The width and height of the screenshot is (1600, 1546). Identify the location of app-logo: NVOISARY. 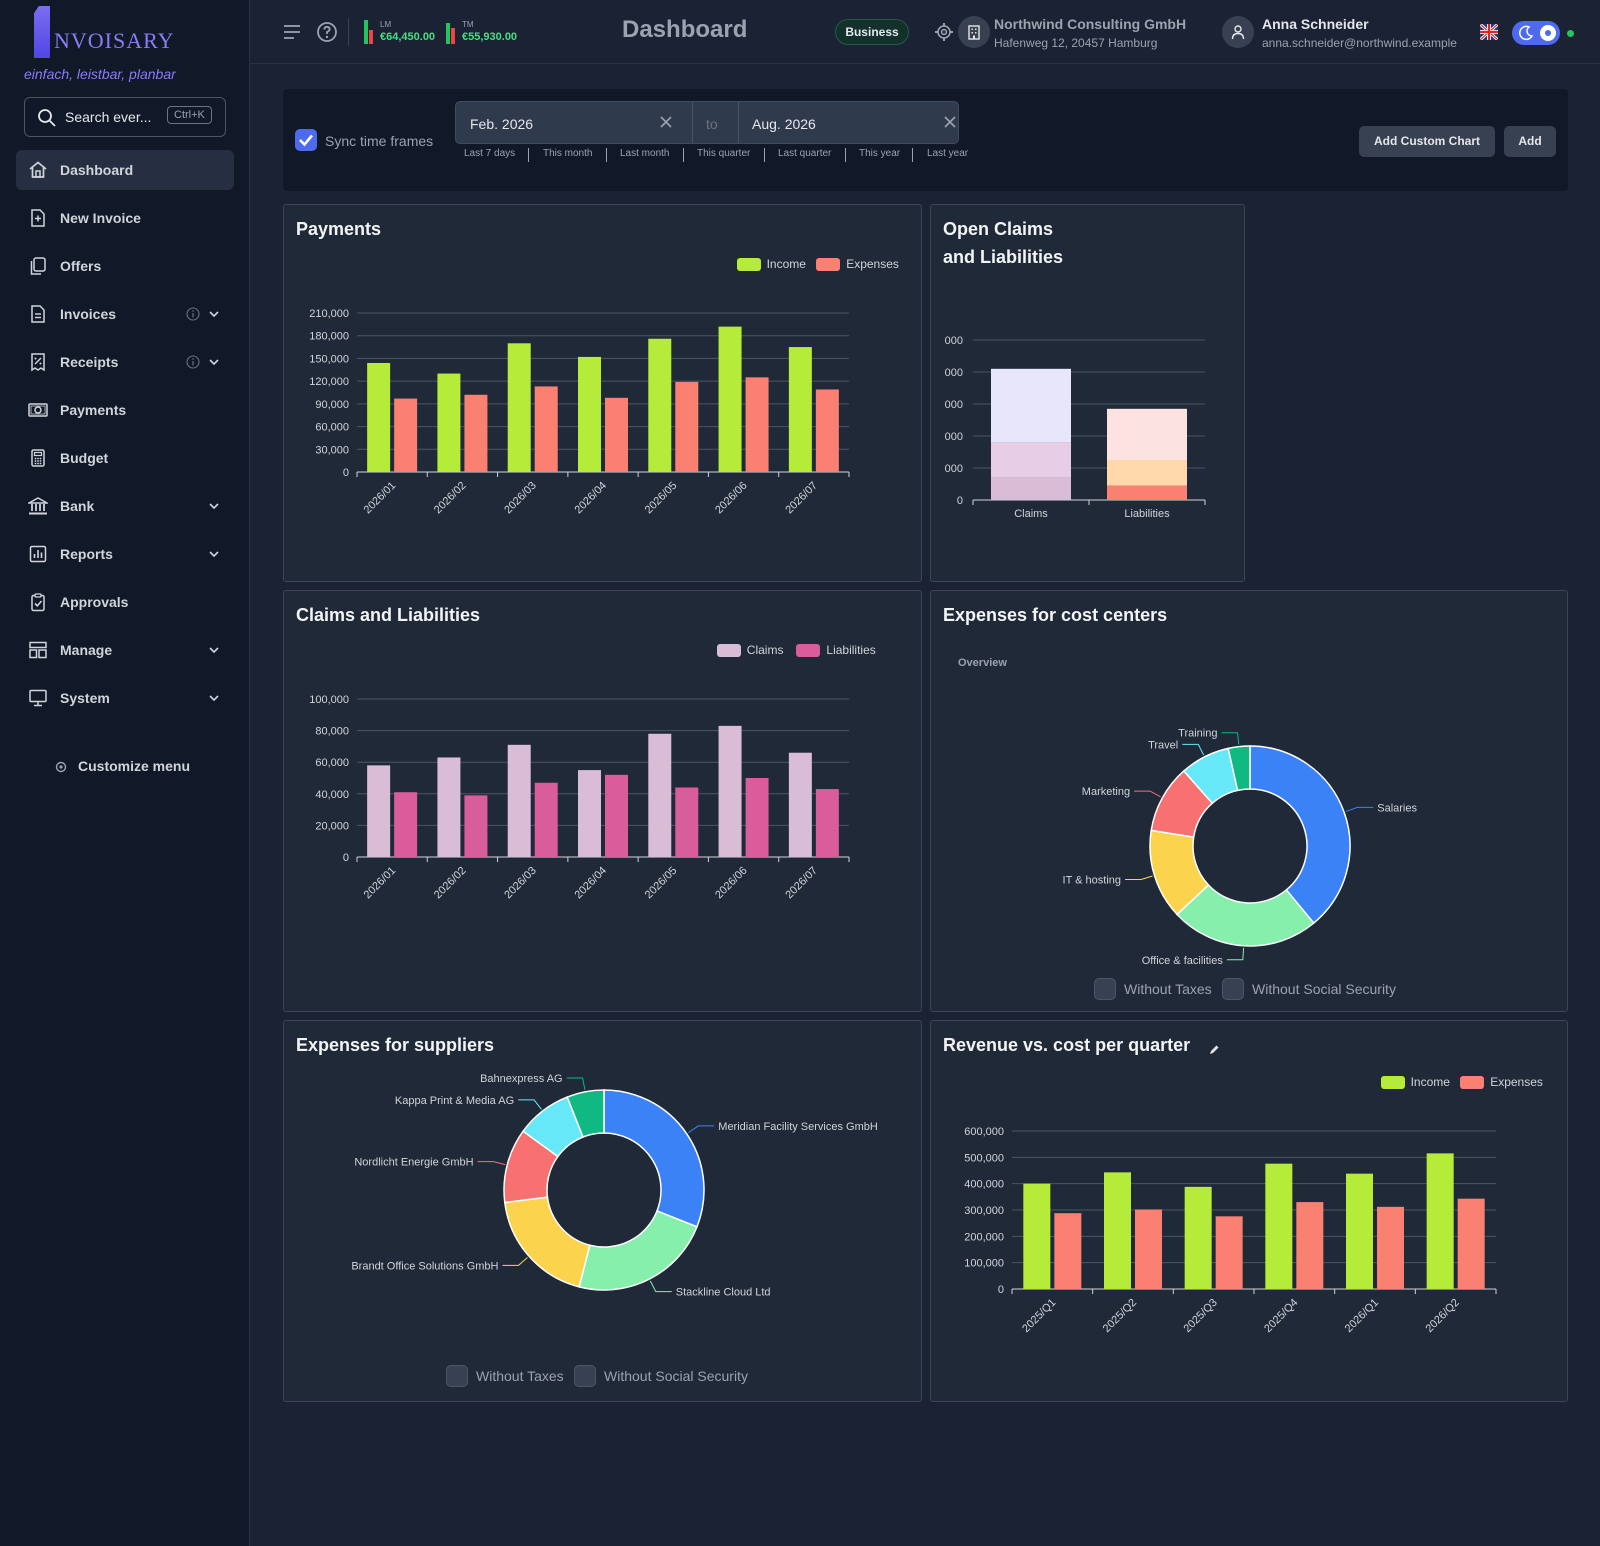
(124, 34).